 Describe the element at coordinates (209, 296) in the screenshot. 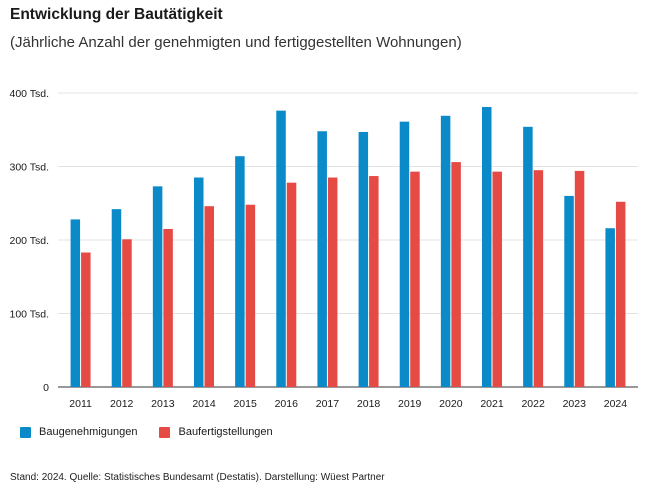

I see `bar-baufertigstellungen-2014` at that location.